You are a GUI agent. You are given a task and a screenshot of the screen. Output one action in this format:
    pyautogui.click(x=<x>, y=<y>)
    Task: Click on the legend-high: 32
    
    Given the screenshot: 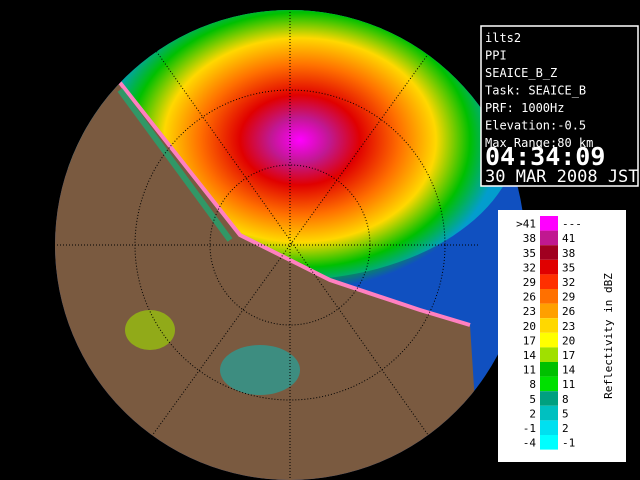 What is the action you would take?
    pyautogui.click(x=568, y=282)
    